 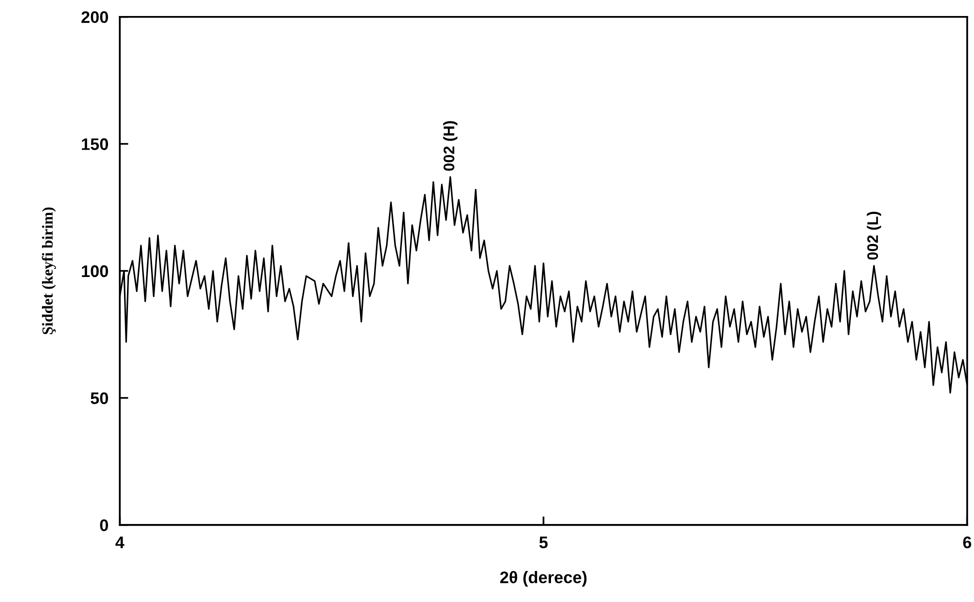 What do you see at coordinates (874, 236) in the screenshot?
I see `annotation: 002 (L)` at bounding box center [874, 236].